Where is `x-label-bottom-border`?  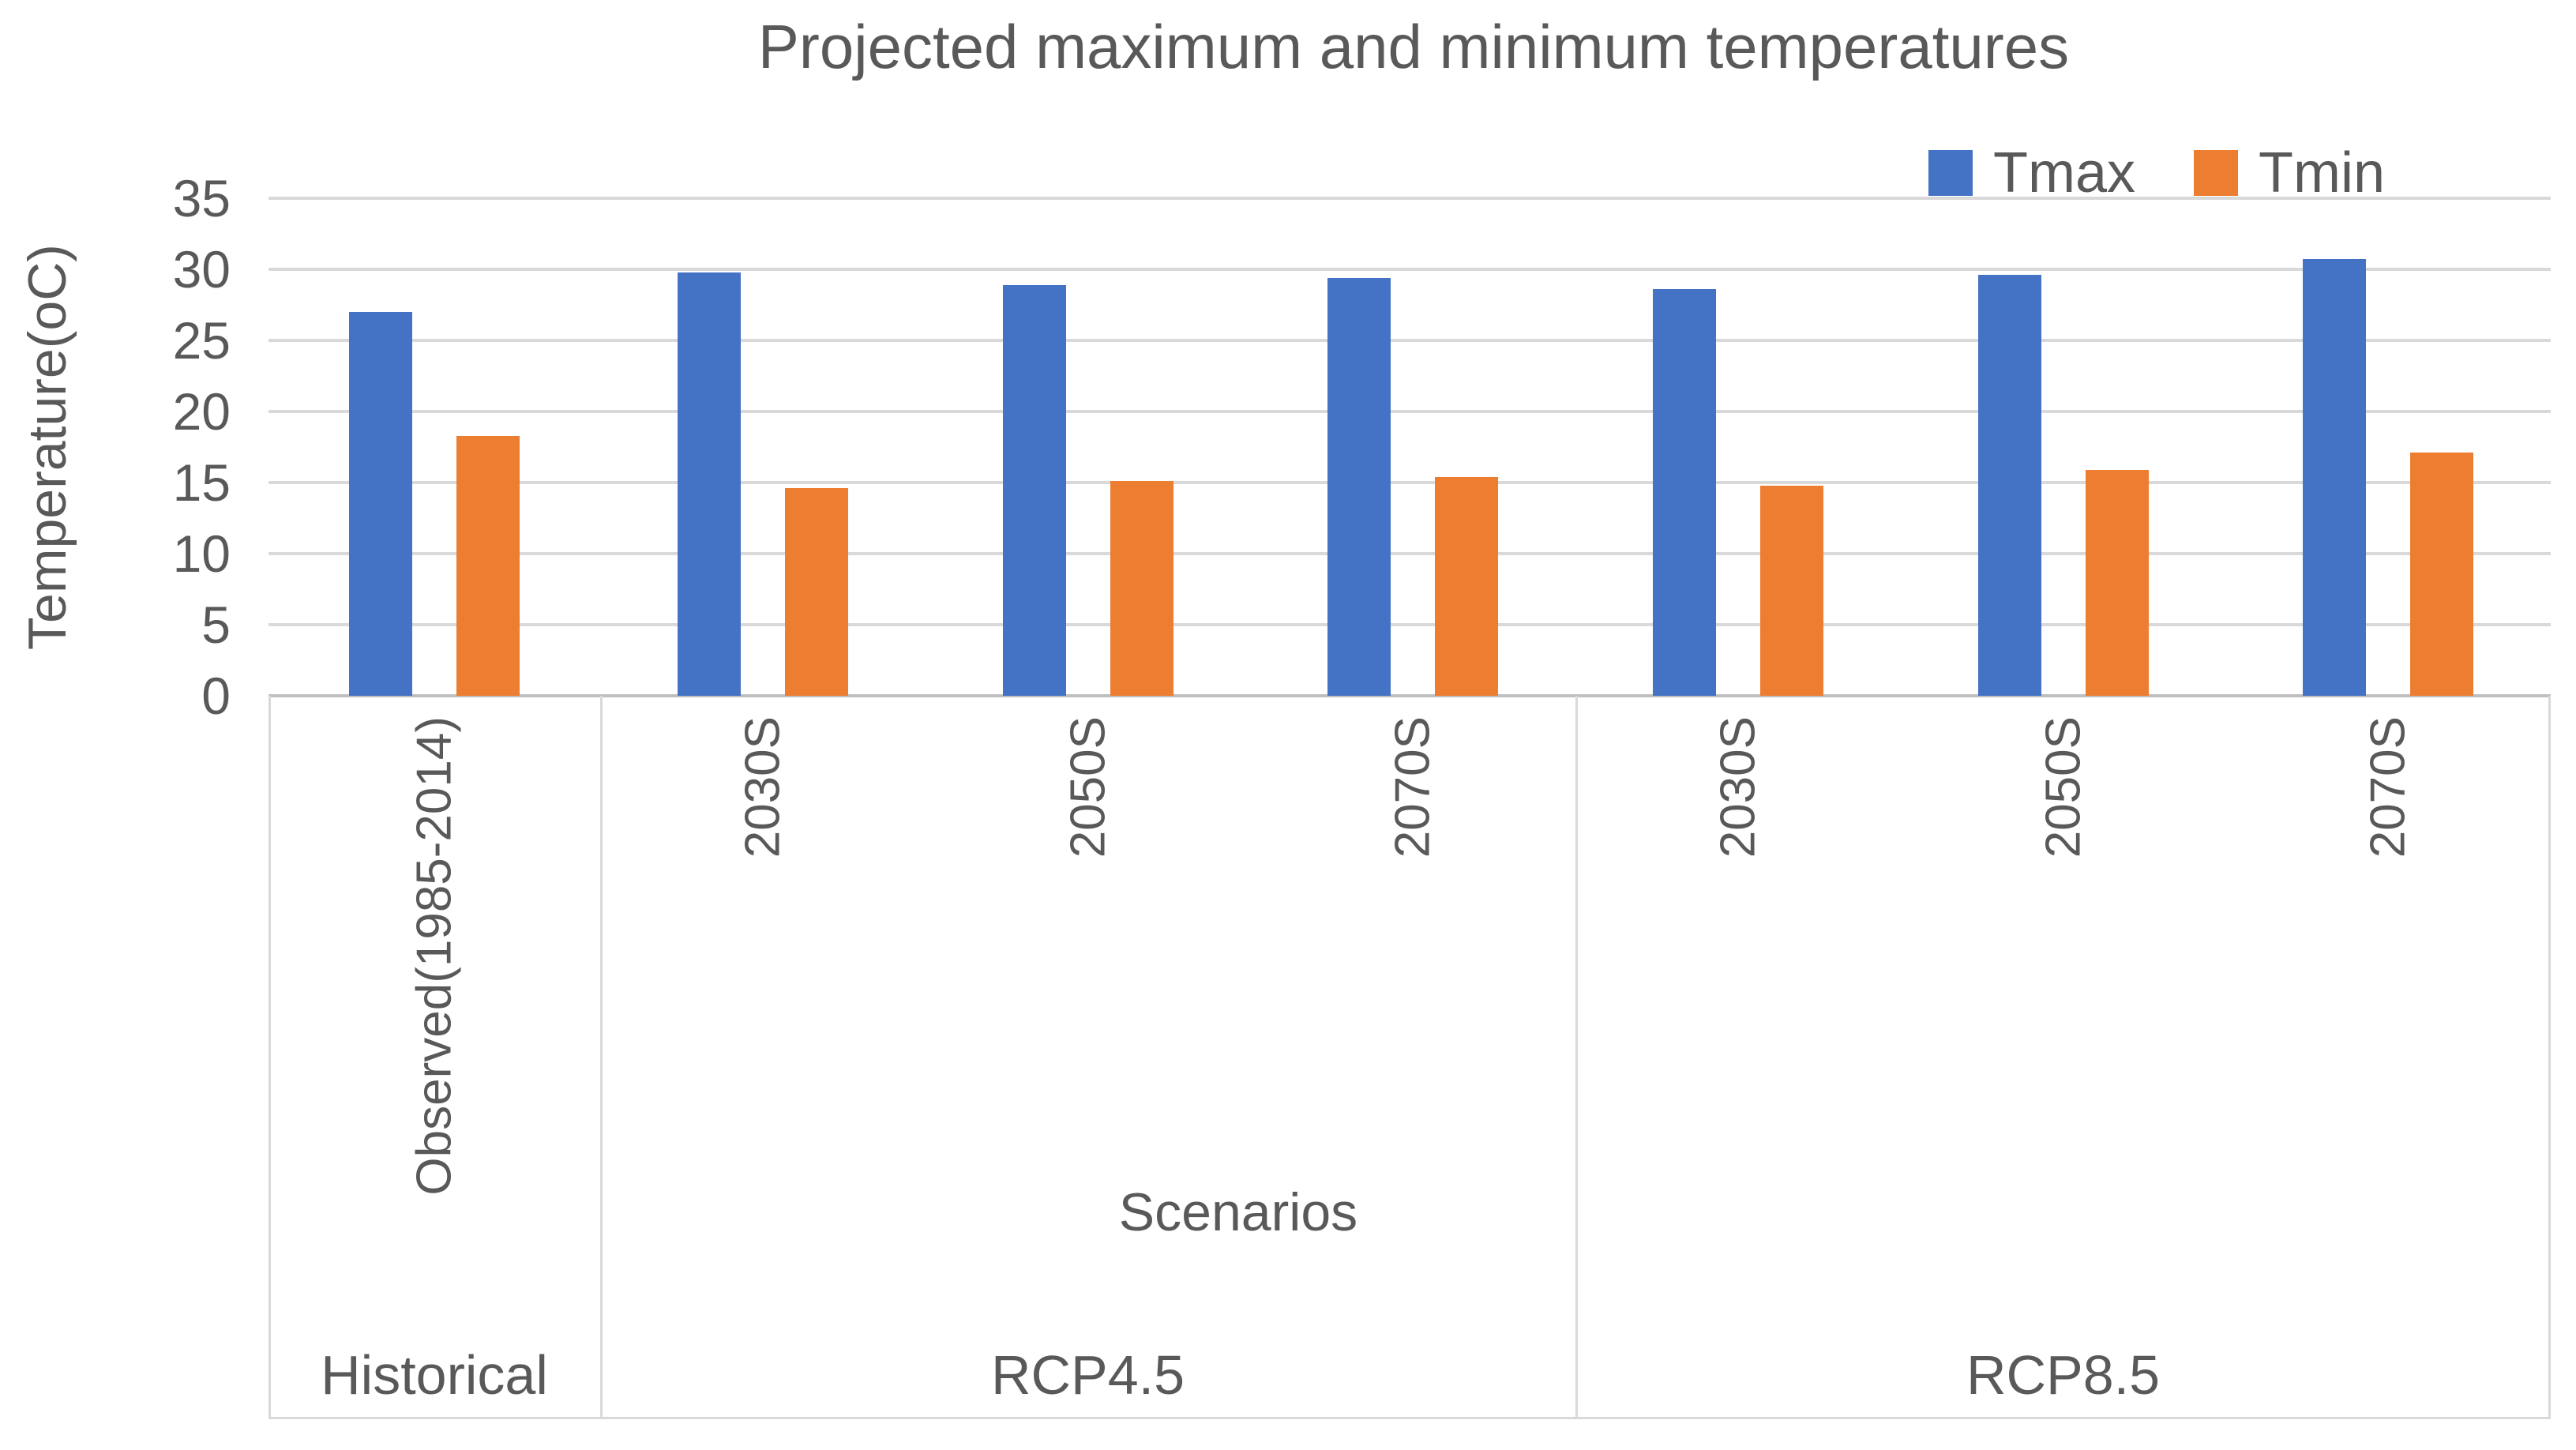 x-label-bottom-border is located at coordinates (1409, 1418).